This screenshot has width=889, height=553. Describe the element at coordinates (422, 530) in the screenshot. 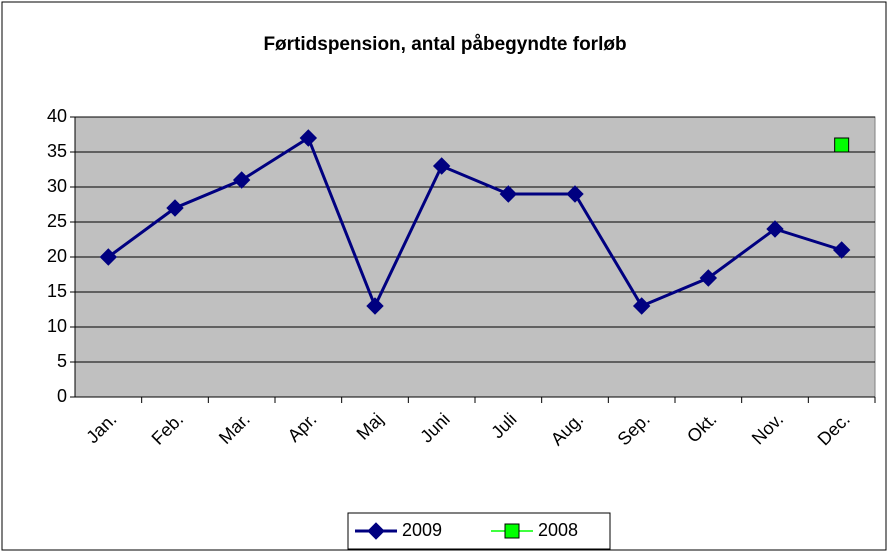

I see `legend-label: 2009` at that location.